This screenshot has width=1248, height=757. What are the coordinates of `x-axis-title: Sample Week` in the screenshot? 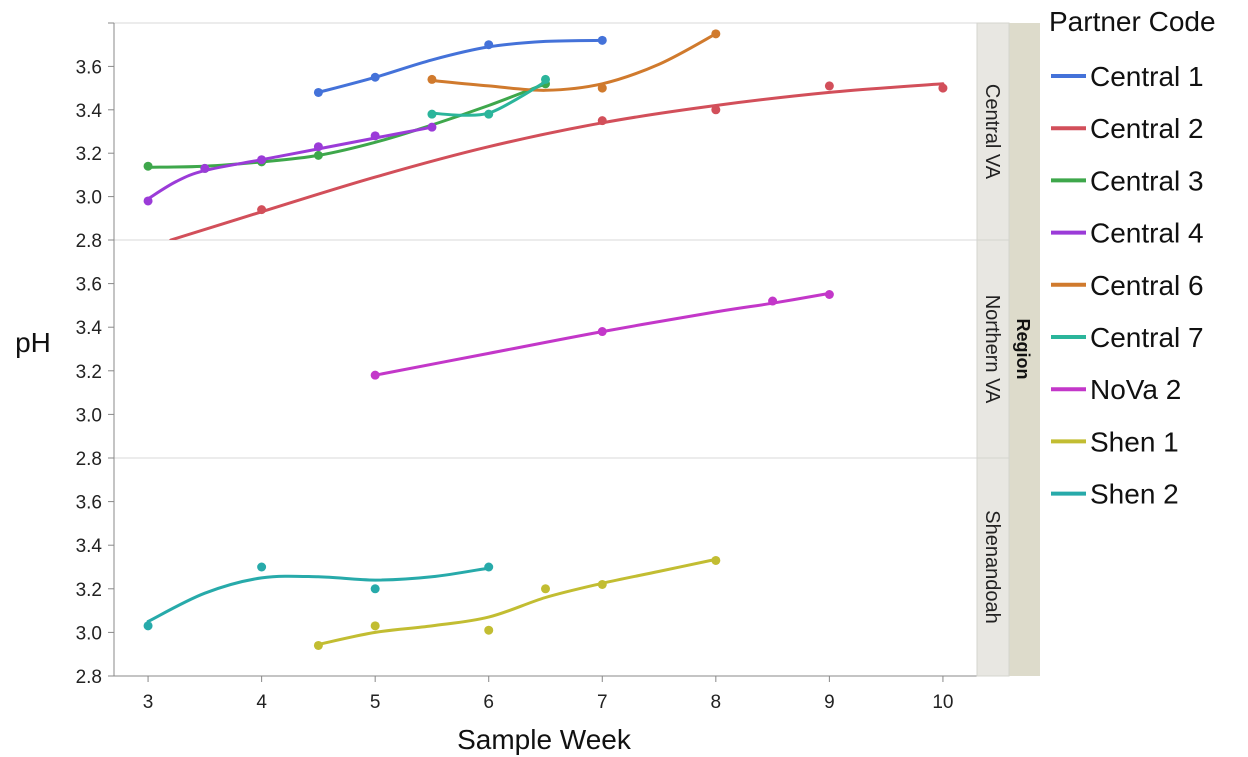 It's located at (544, 739).